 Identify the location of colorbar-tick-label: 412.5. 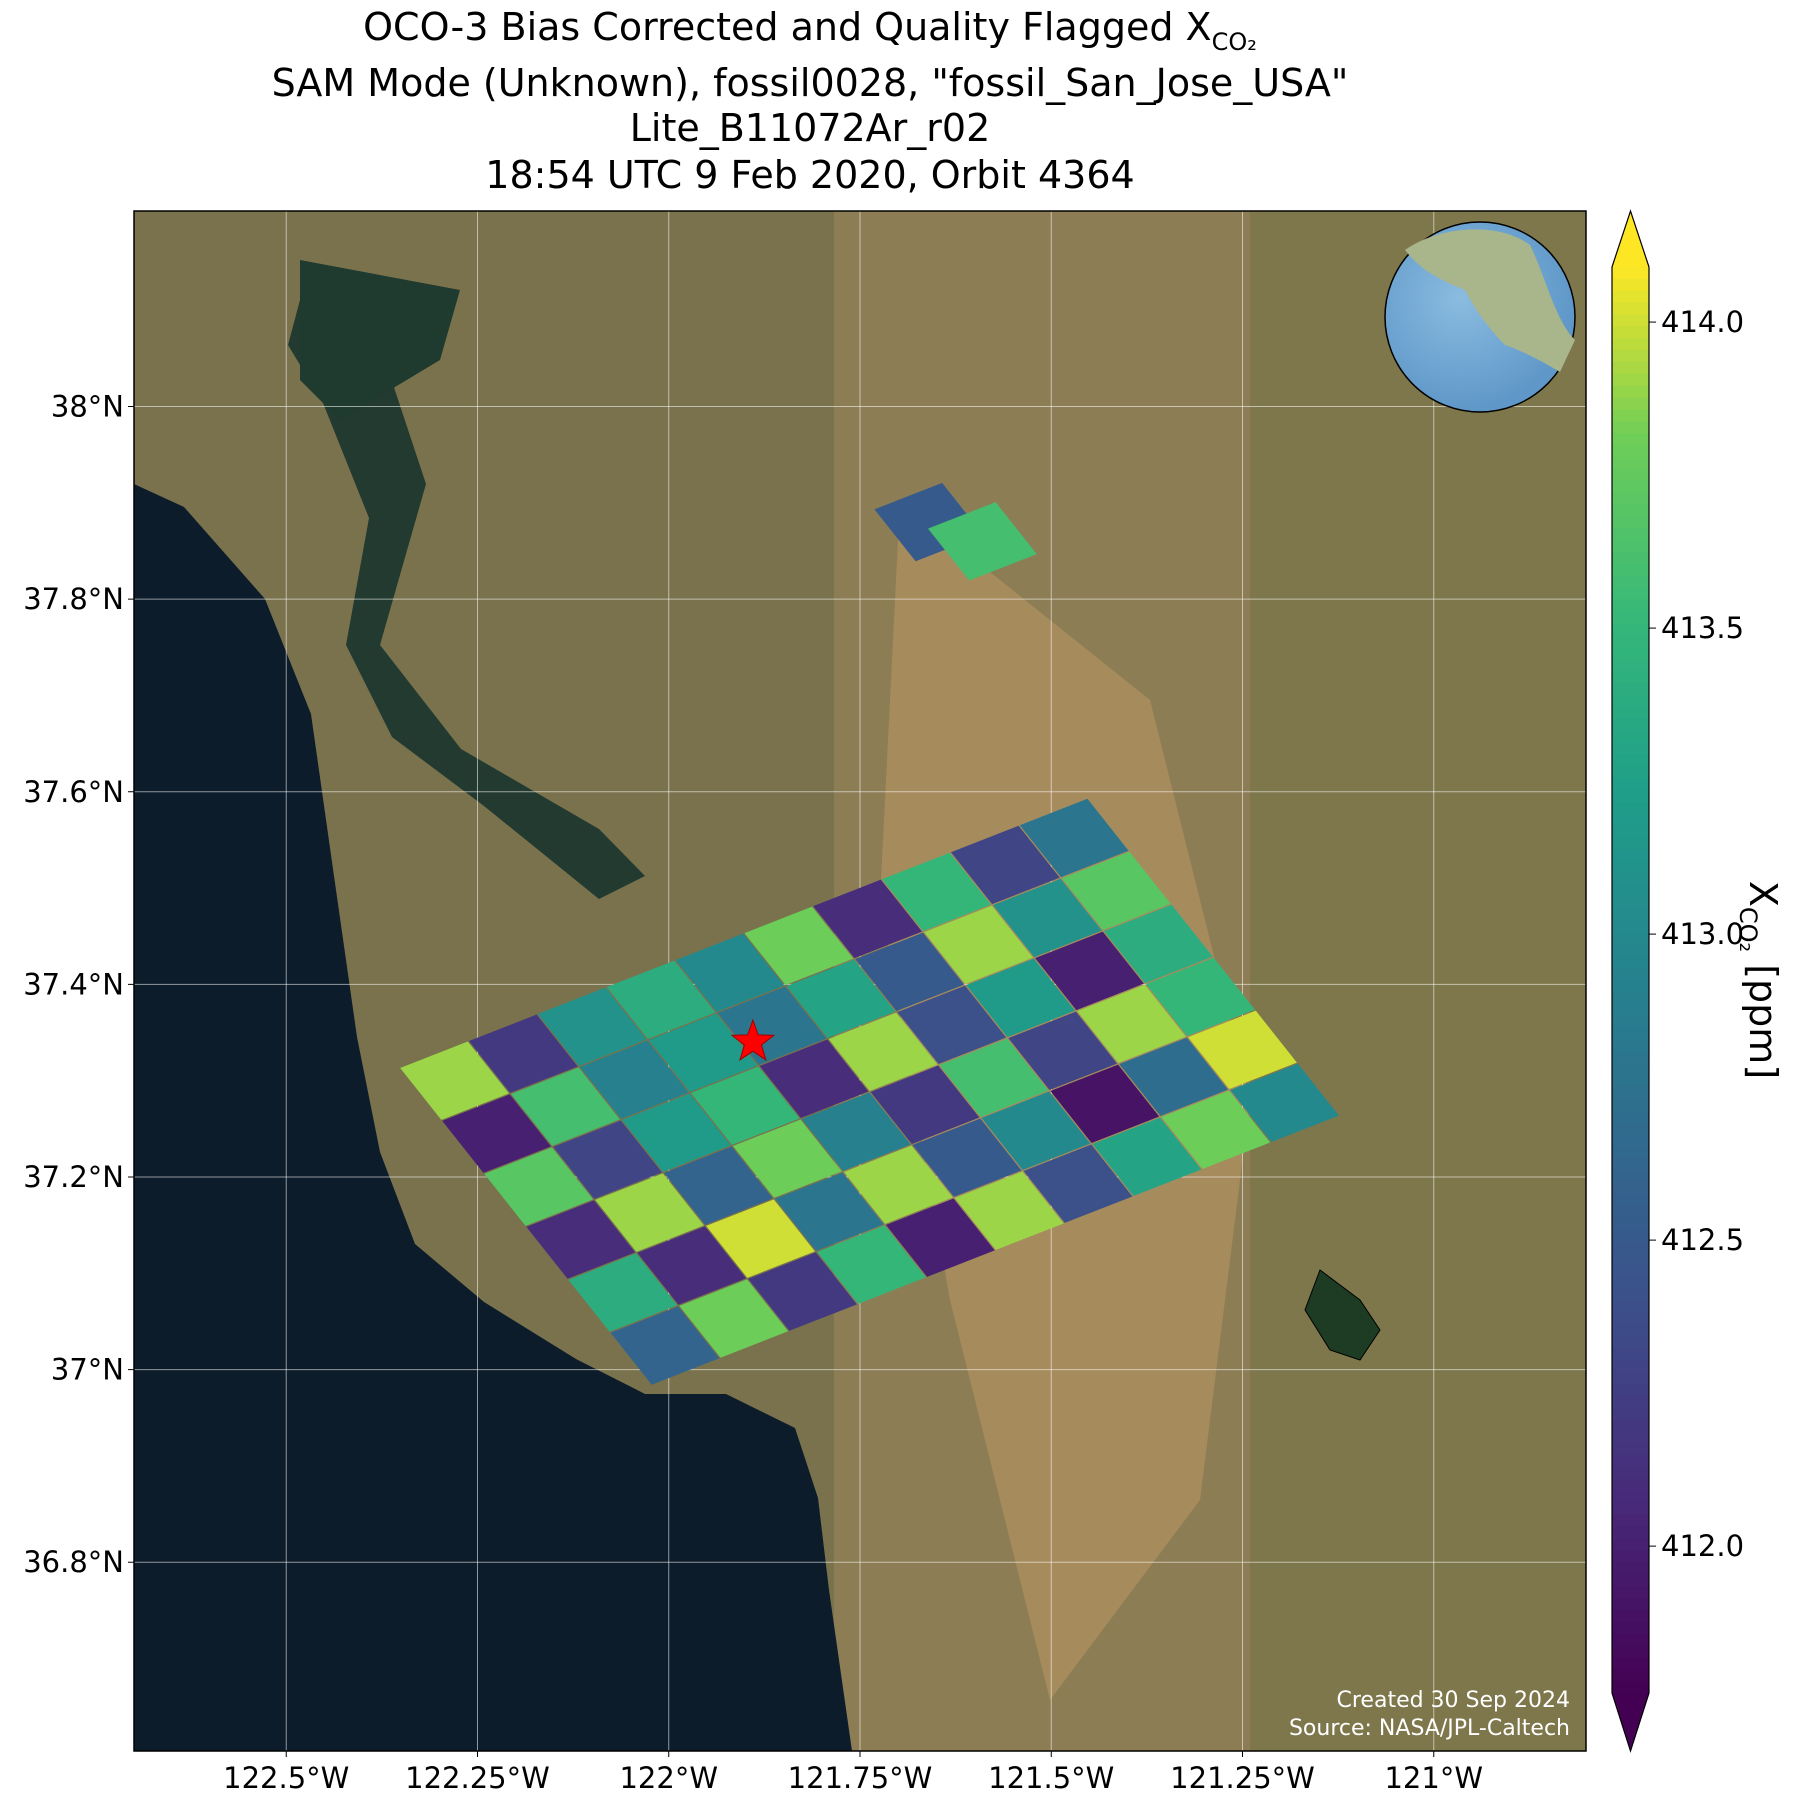
(1702, 1240).